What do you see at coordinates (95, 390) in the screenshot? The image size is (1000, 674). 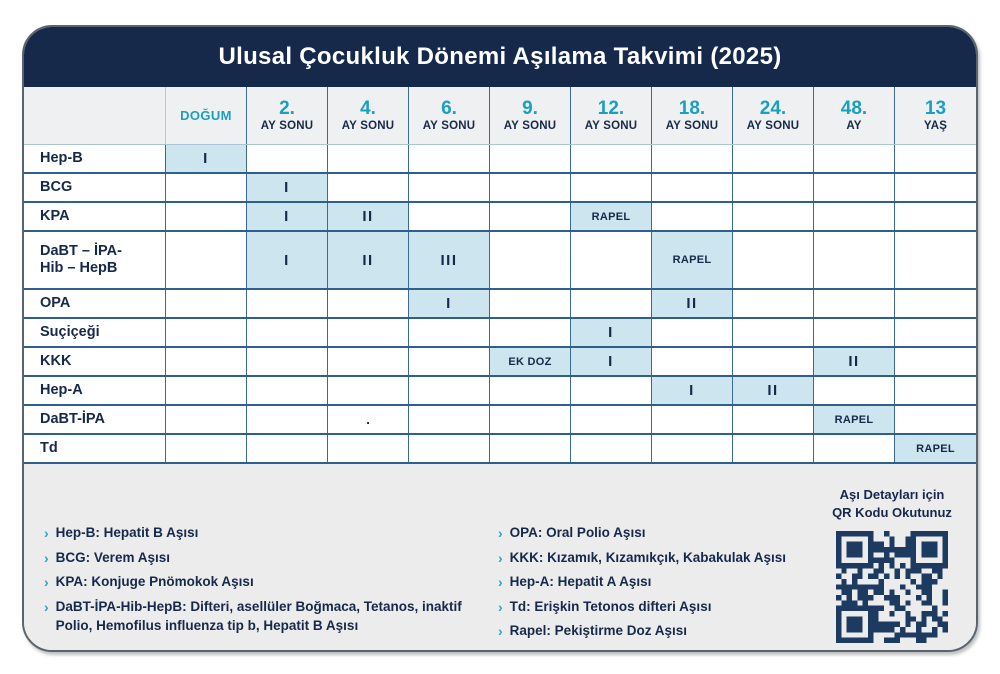 I see `row-label: Hep-A` at bounding box center [95, 390].